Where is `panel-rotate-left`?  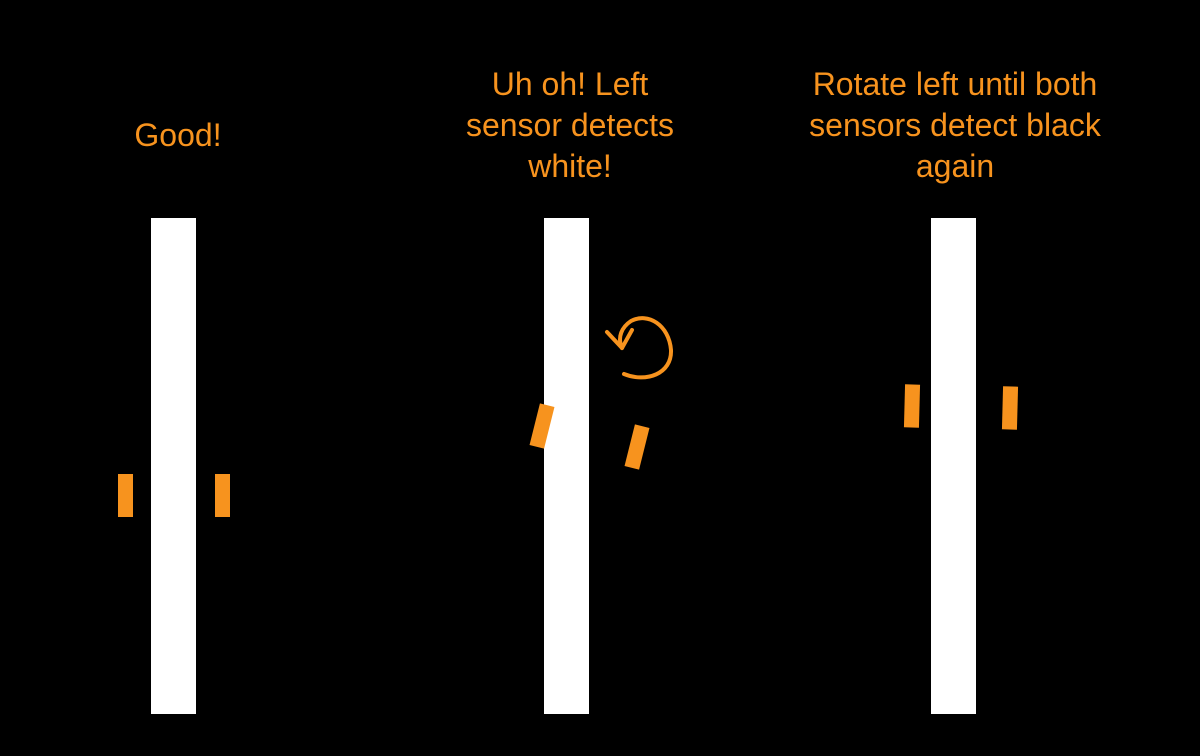 panel-rotate-left is located at coordinates (961, 466).